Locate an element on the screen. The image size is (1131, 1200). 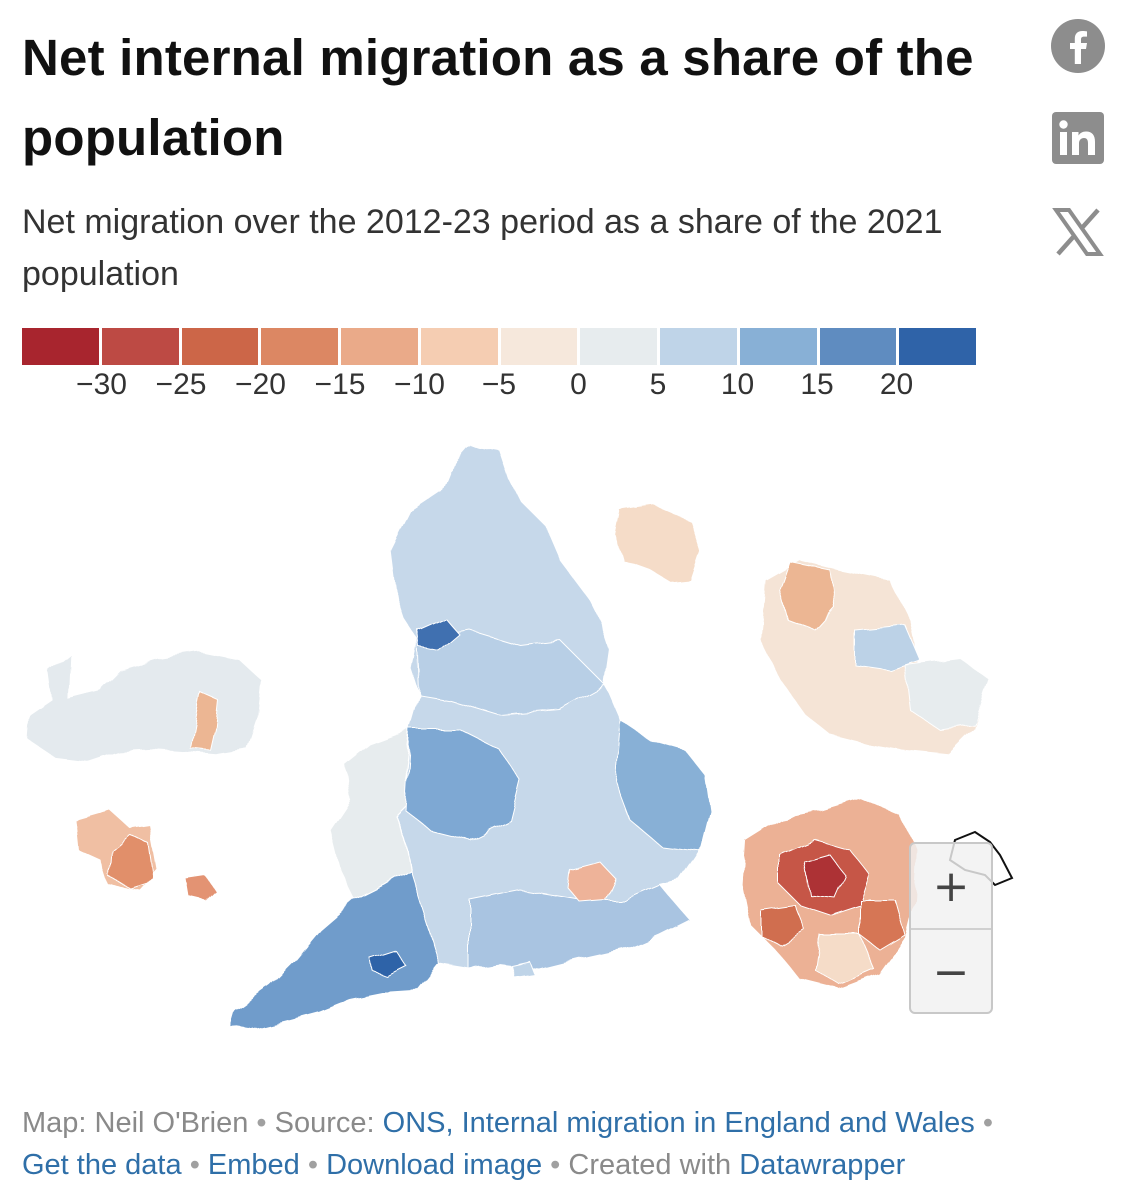
legend-tick-label: −15 is located at coordinates (340, 384).